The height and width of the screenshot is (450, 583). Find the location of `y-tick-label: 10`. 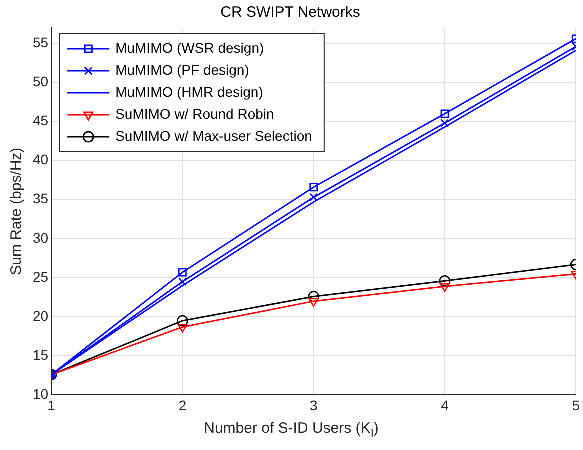

y-tick-label: 10 is located at coordinates (40, 394).